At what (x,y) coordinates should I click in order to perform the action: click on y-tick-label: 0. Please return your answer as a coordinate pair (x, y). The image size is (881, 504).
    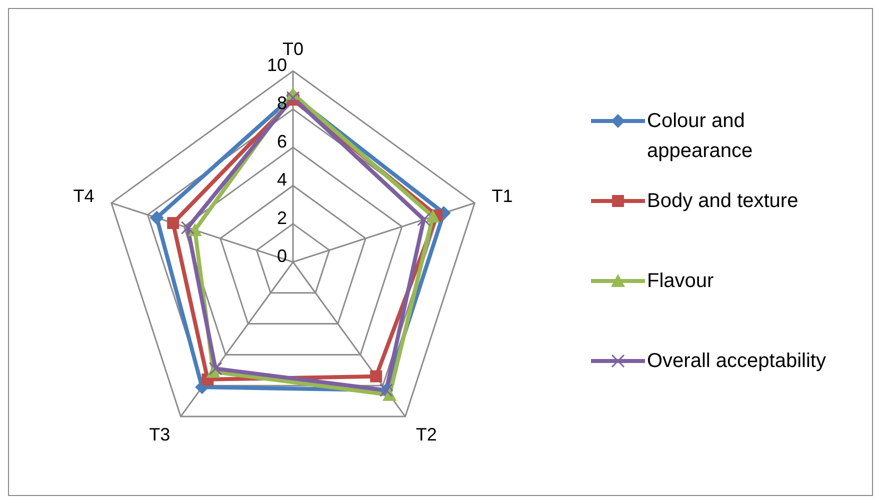
    Looking at the image, I should click on (281, 256).